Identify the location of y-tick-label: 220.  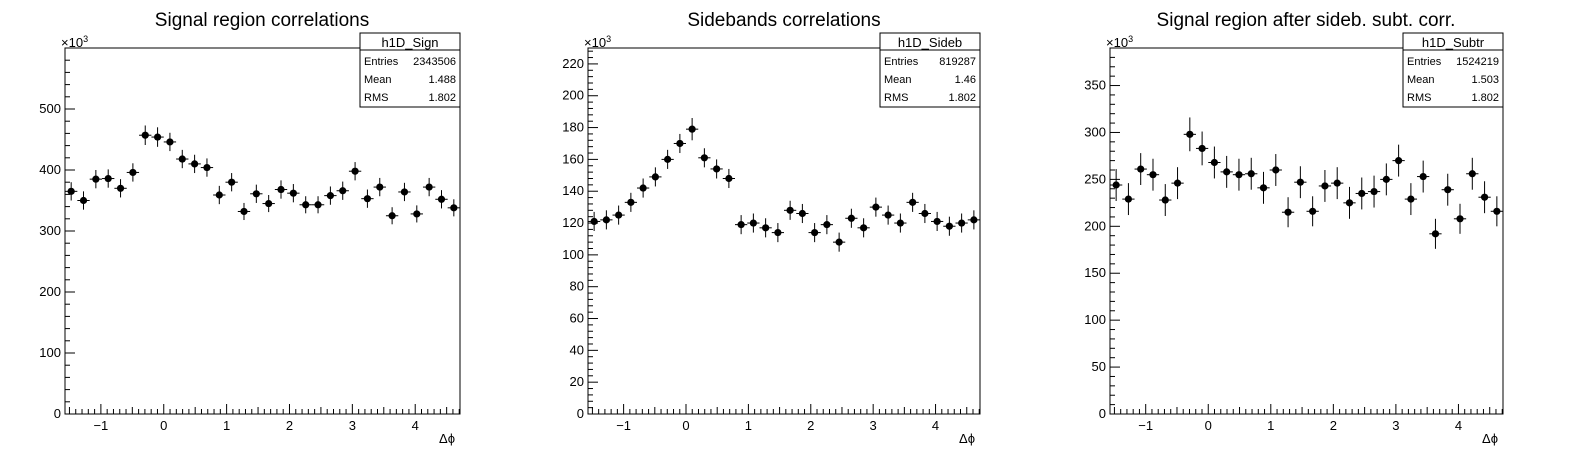
(573, 63).